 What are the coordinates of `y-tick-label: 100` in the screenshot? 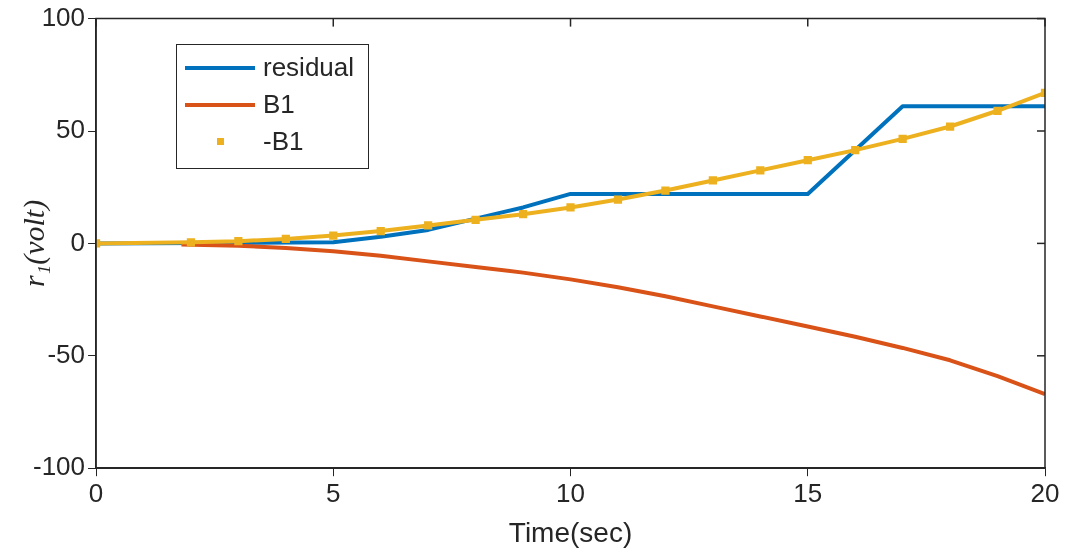 It's located at (63, 16).